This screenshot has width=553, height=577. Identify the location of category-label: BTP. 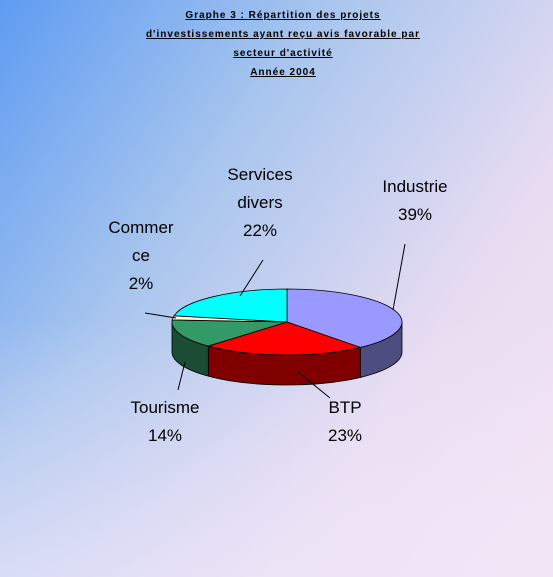
(345, 407).